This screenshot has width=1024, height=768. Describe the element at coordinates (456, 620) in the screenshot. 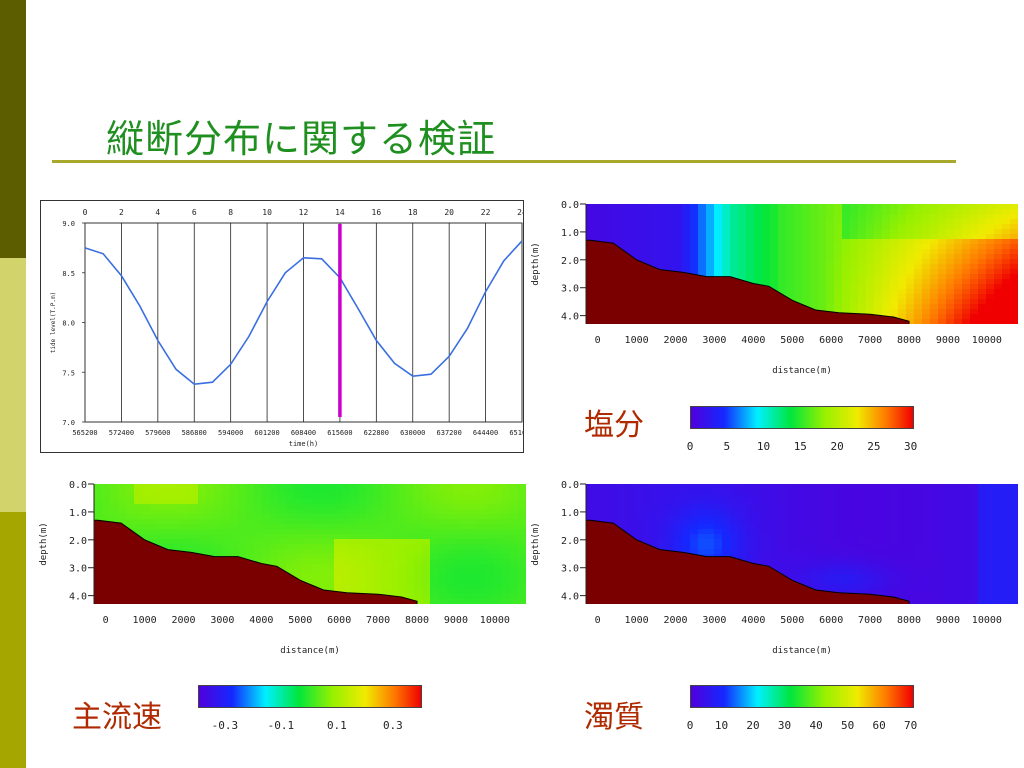

I see `velocity-x-tick-label: 9000` at that location.